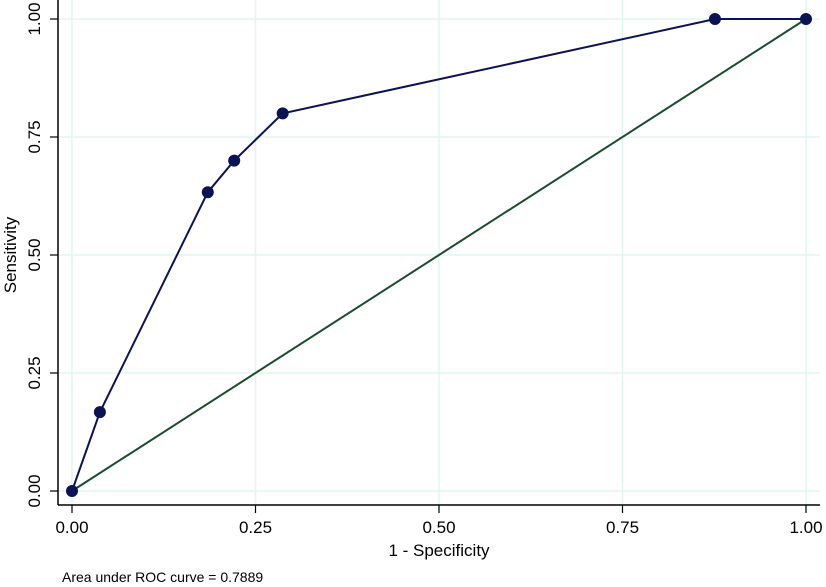 This screenshot has height=587, width=826. I want to click on y-tick-label: 0.25, so click(34, 372).